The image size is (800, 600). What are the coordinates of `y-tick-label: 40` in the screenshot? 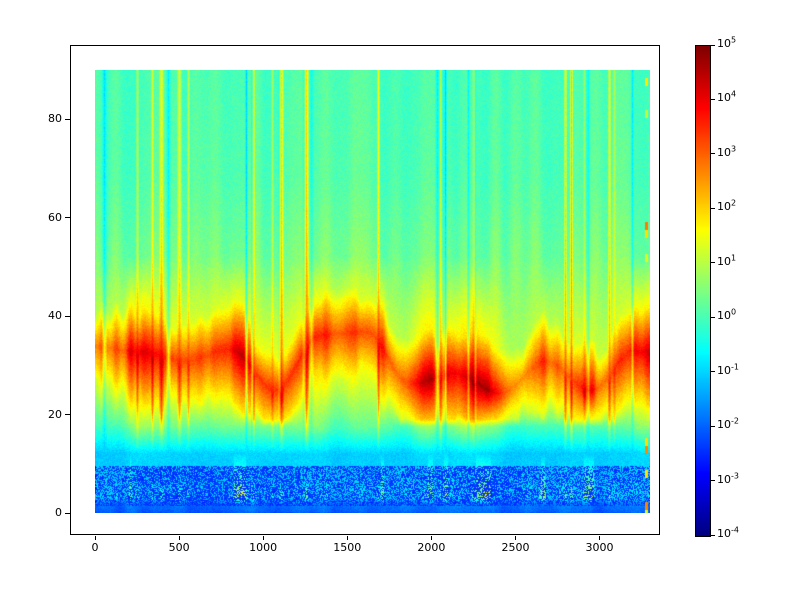 It's located at (55, 316).